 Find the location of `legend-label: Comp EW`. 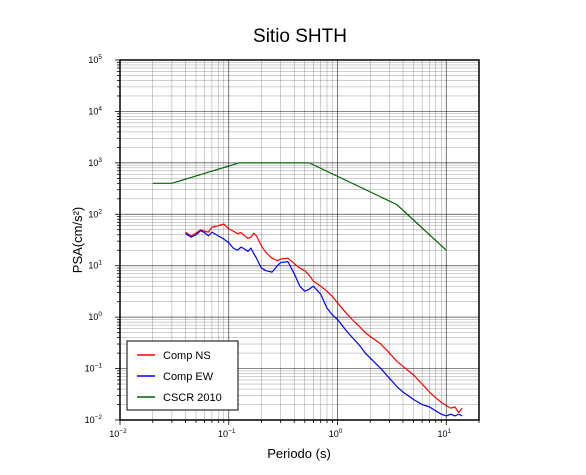

legend-label: Comp EW is located at coordinates (188, 377).